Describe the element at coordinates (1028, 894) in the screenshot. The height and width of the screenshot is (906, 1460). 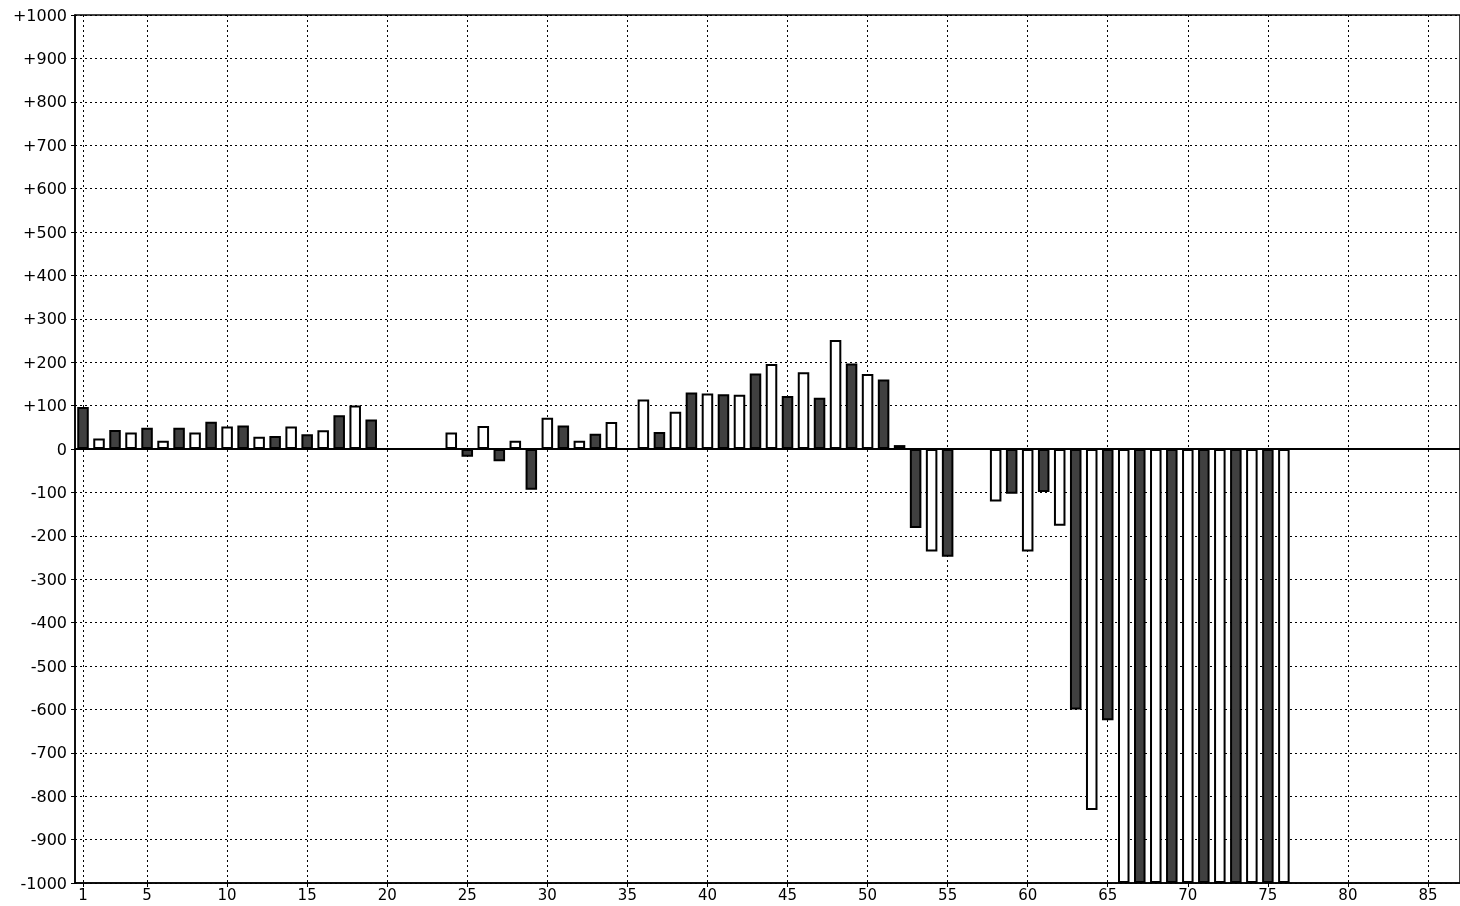
I see `x-tick-label: 60` at that location.